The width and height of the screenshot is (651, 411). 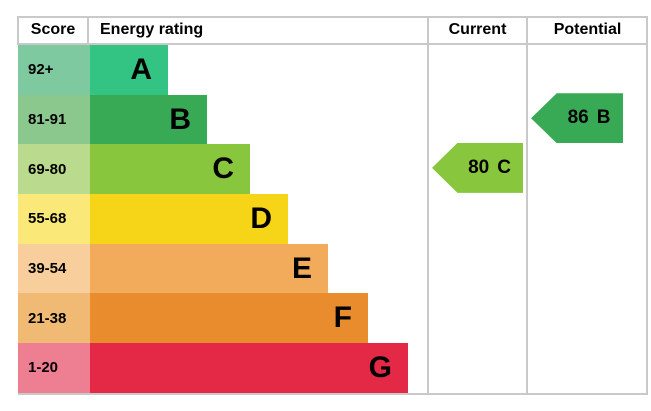 I want to click on score-range-f: 21-38, so click(x=54, y=318).